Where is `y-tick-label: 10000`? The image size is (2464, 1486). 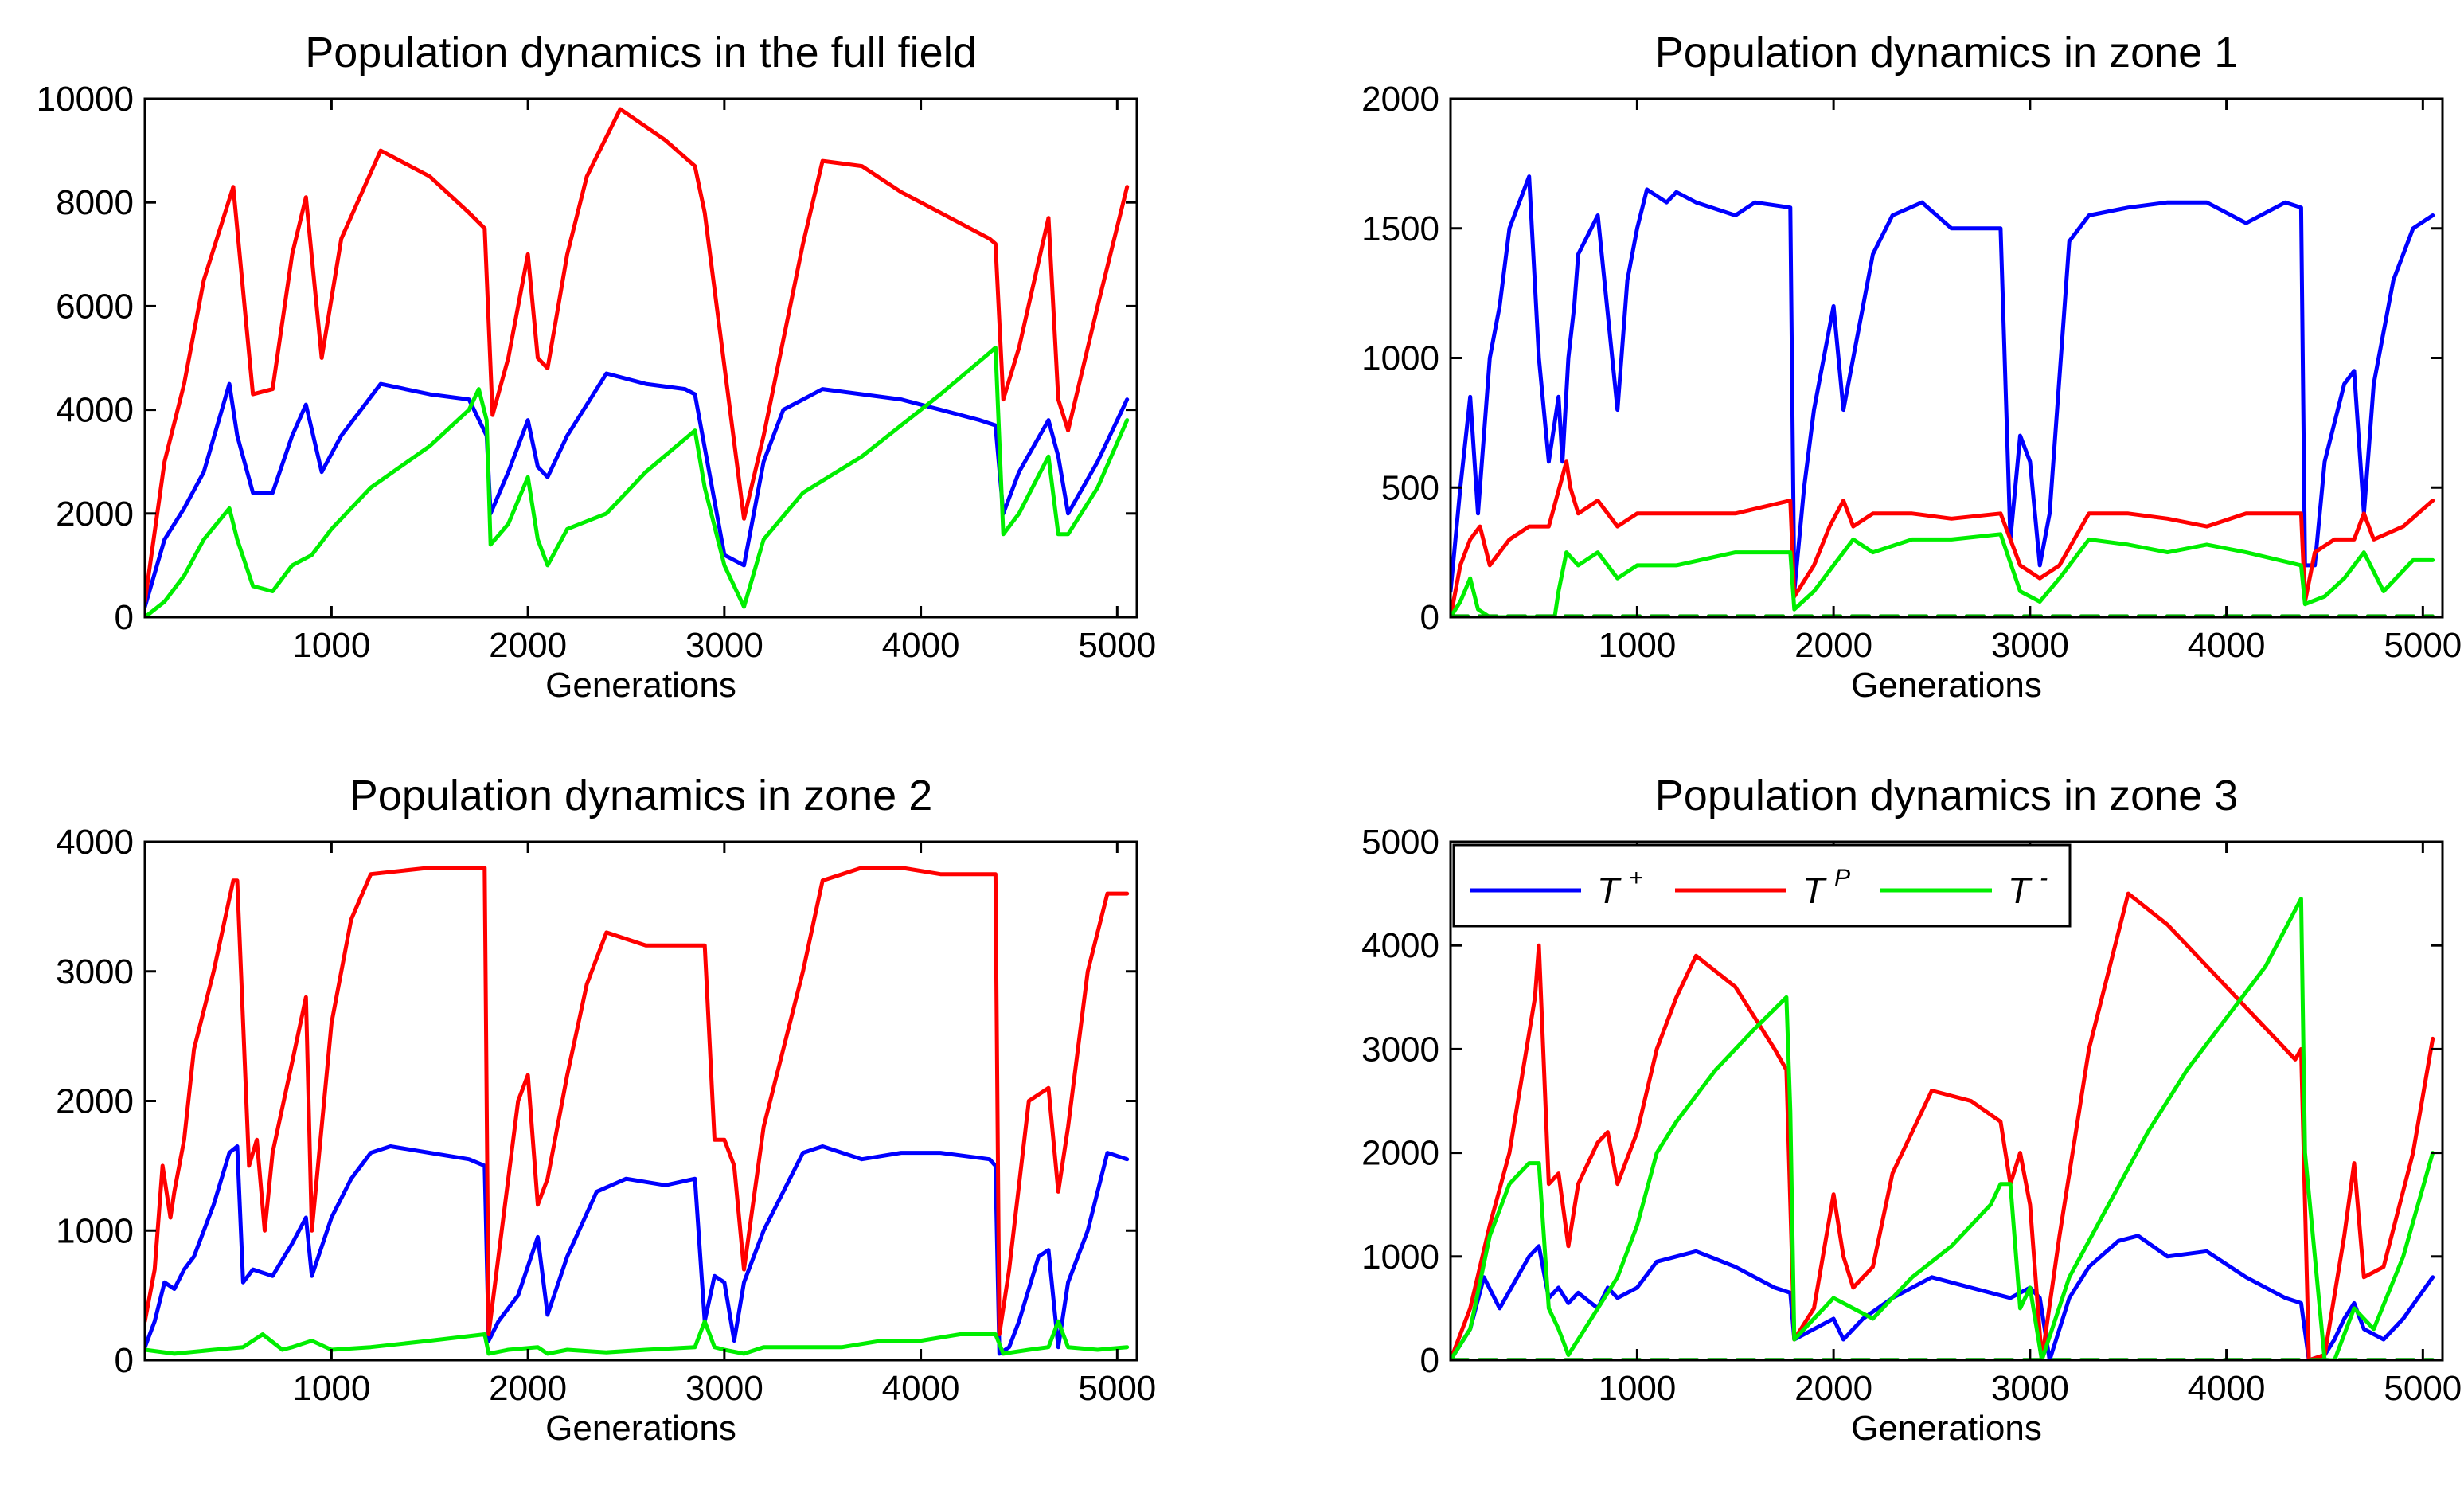 y-tick-label: 10000 is located at coordinates (86, 99).